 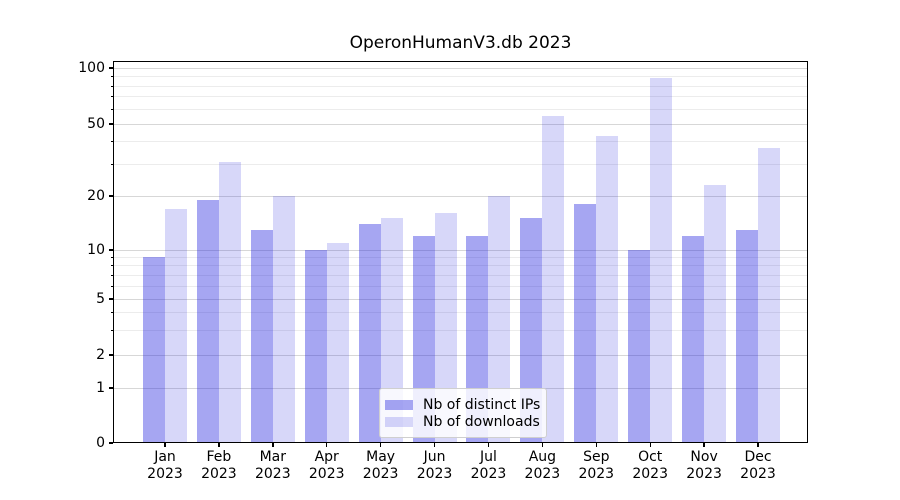 What do you see at coordinates (369, 333) in the screenshot?
I see `bar-ips-may` at bounding box center [369, 333].